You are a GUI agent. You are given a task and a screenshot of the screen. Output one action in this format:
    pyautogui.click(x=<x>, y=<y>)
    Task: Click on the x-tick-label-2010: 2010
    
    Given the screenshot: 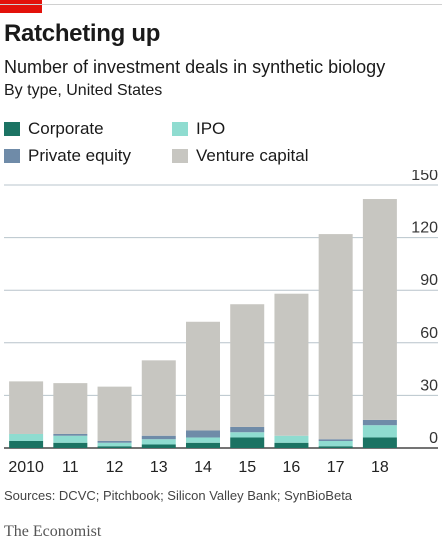 What is the action you would take?
    pyautogui.click(x=26, y=467)
    